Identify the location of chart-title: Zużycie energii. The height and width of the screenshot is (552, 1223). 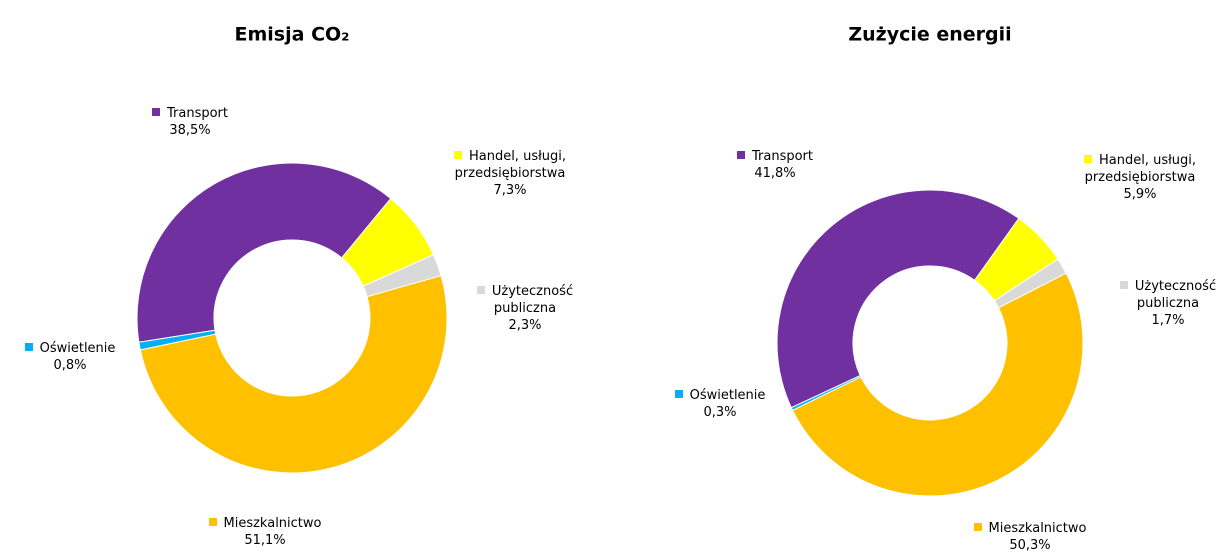
(929, 35).